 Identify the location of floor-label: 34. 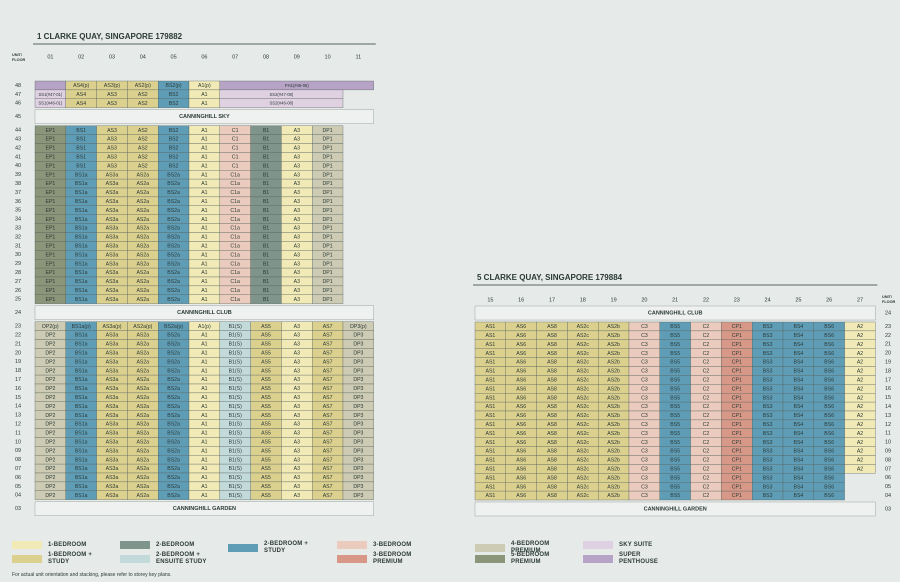
(18, 220).